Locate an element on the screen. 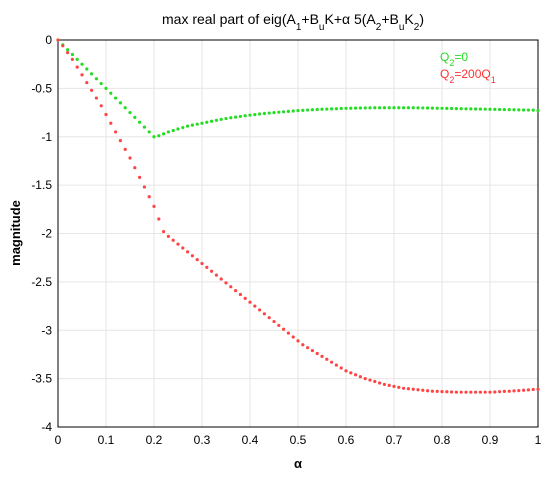  y-axis-label: magnitude is located at coordinates (15, 233).